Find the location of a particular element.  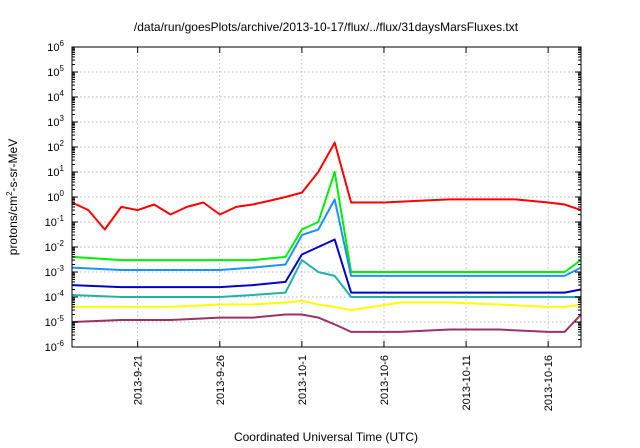

x-tick-label: 2013-10-6 is located at coordinates (385, 380).